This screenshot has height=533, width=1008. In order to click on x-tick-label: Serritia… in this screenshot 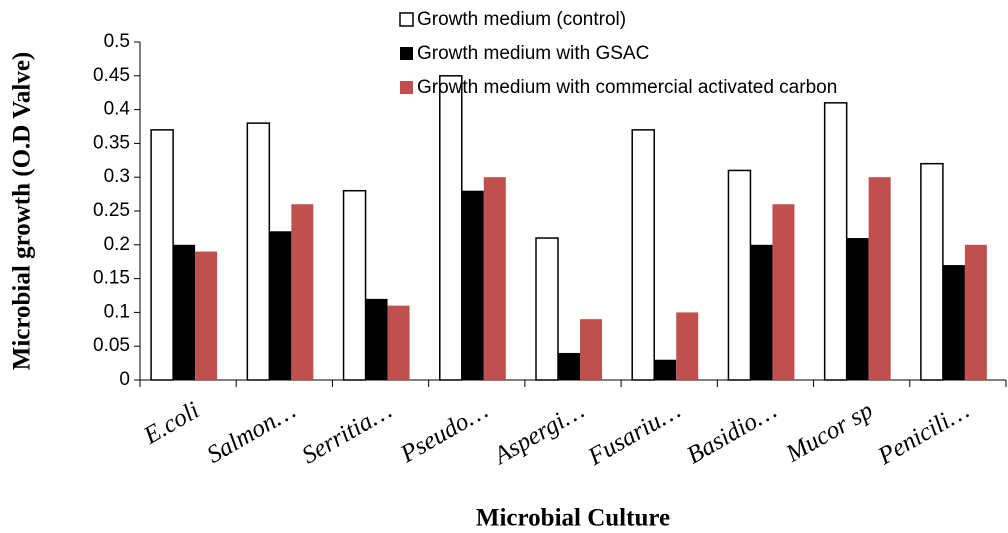, I will do `click(347, 433)`.